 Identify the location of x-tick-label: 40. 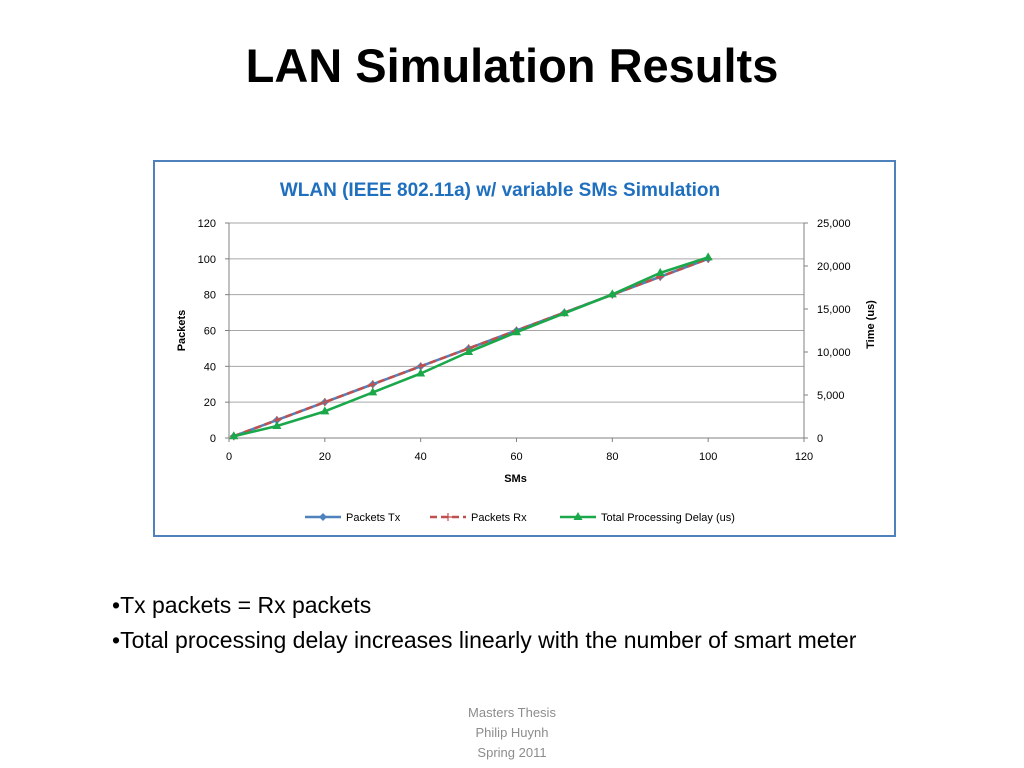
(421, 457).